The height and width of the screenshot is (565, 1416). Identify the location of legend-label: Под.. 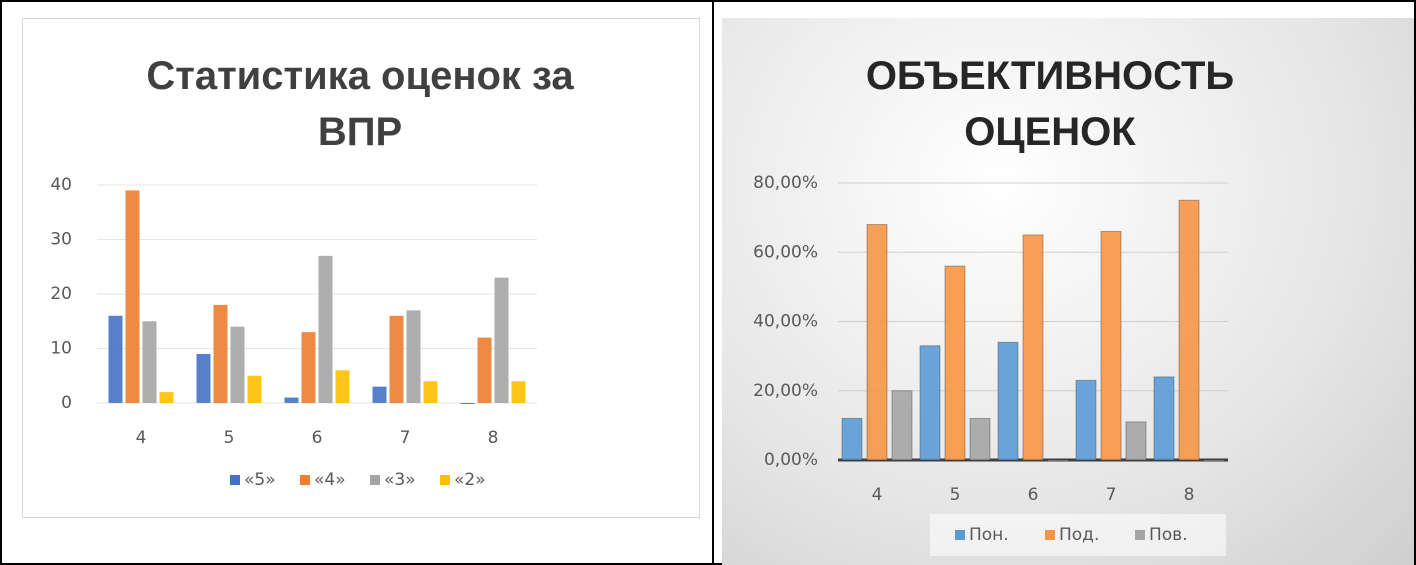
(1079, 535).